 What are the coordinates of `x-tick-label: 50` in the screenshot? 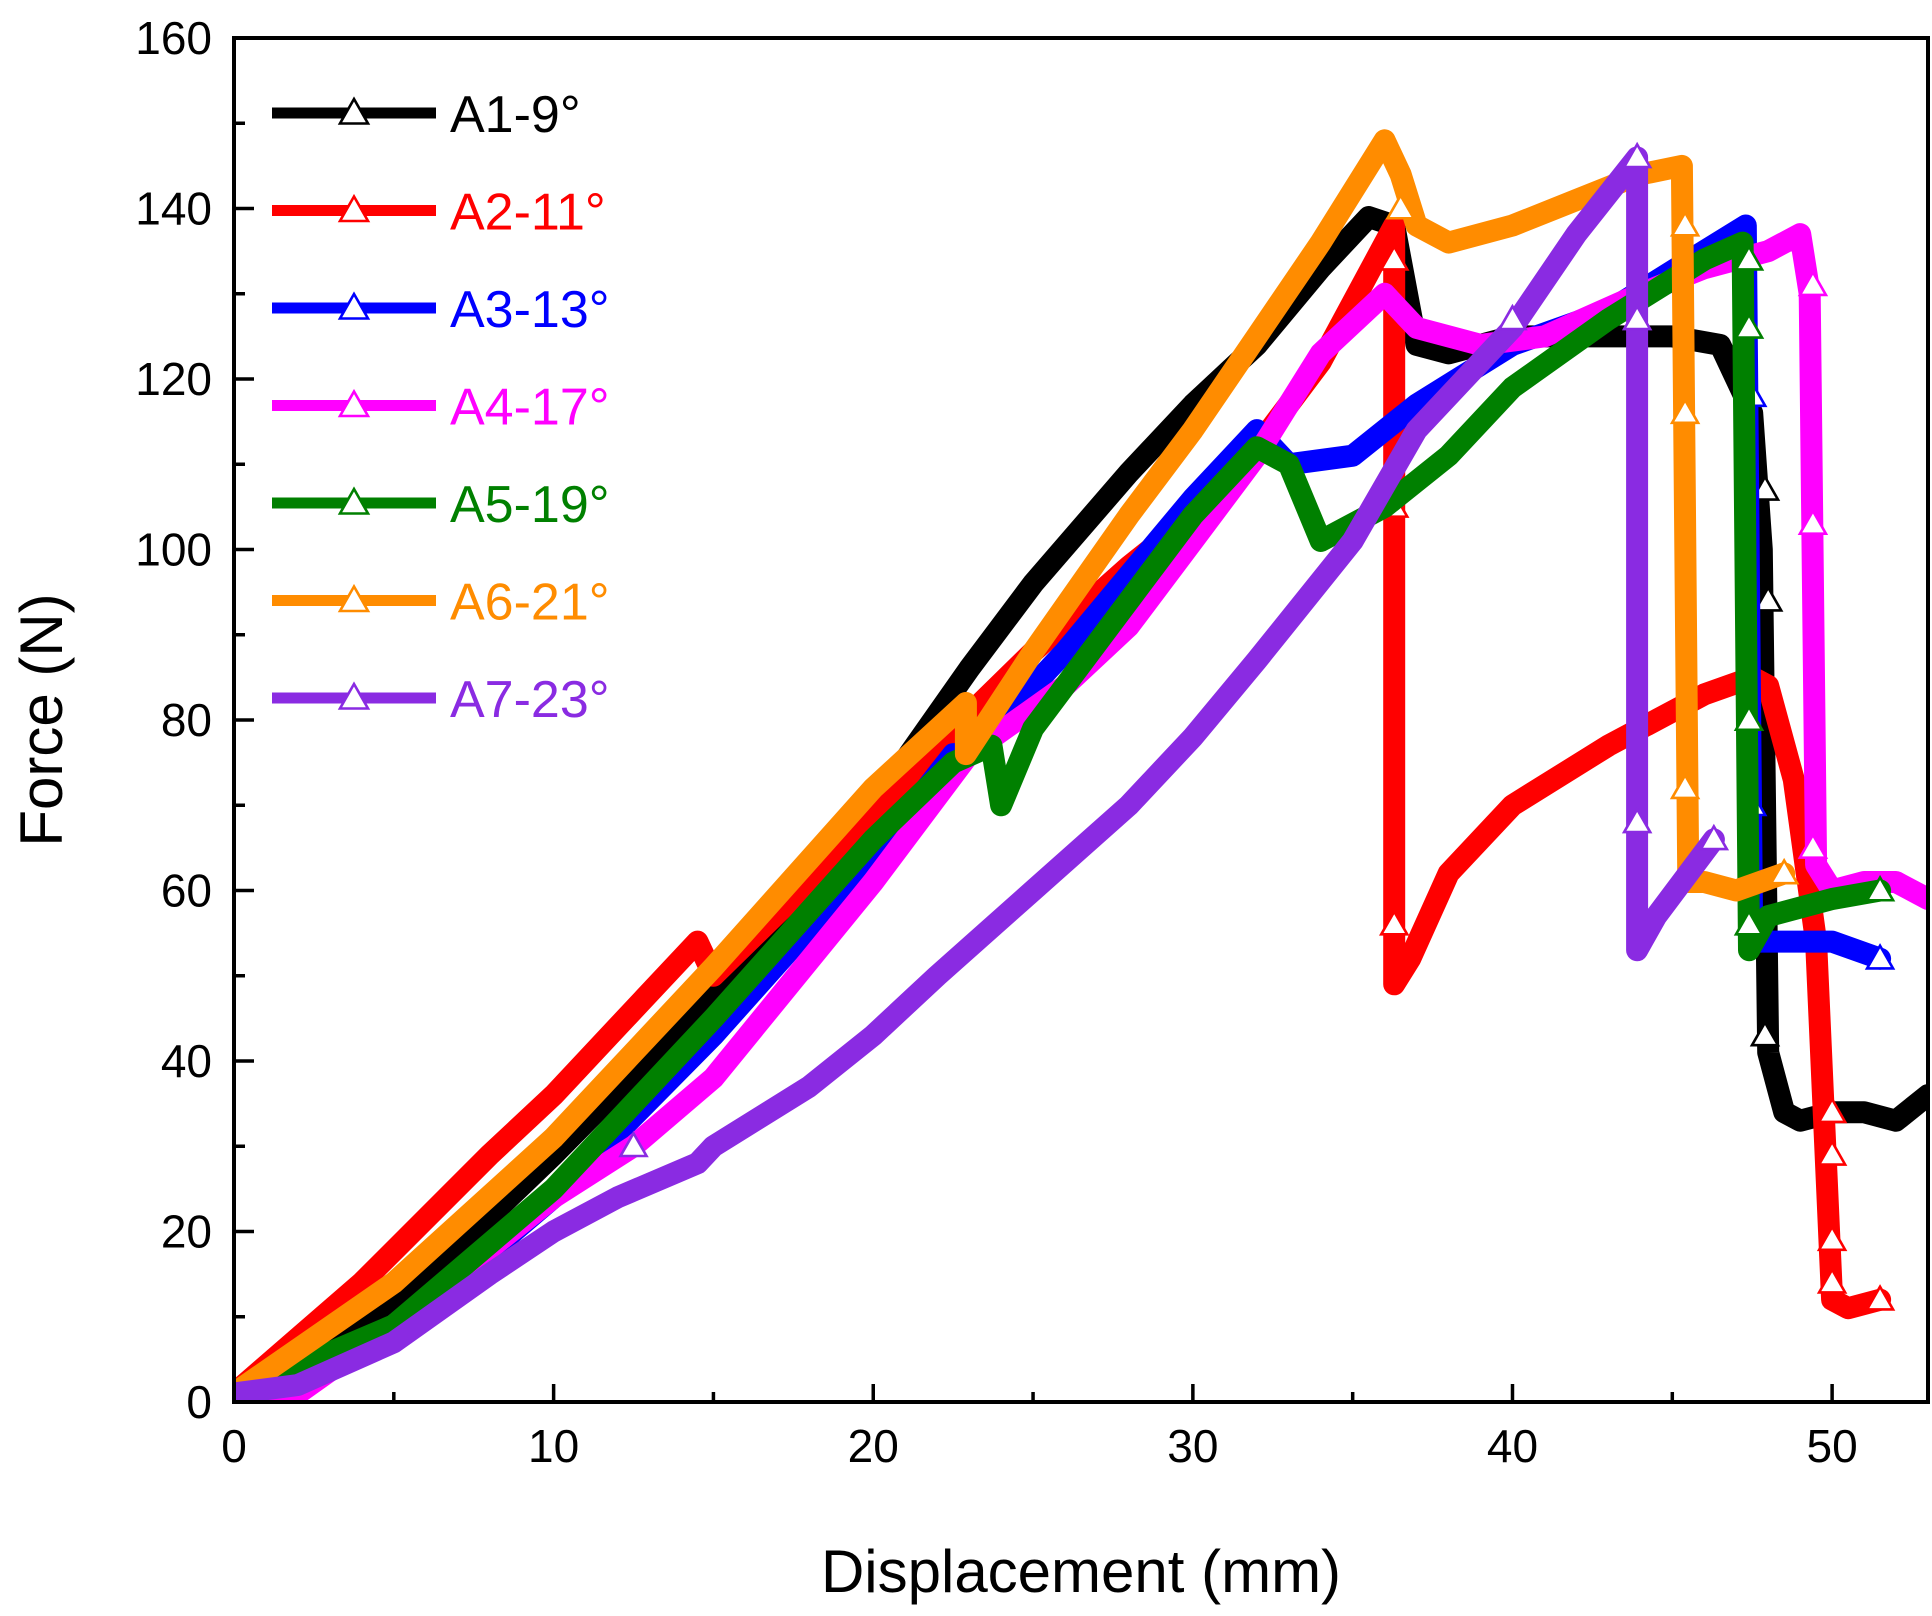 It's located at (1832, 1446).